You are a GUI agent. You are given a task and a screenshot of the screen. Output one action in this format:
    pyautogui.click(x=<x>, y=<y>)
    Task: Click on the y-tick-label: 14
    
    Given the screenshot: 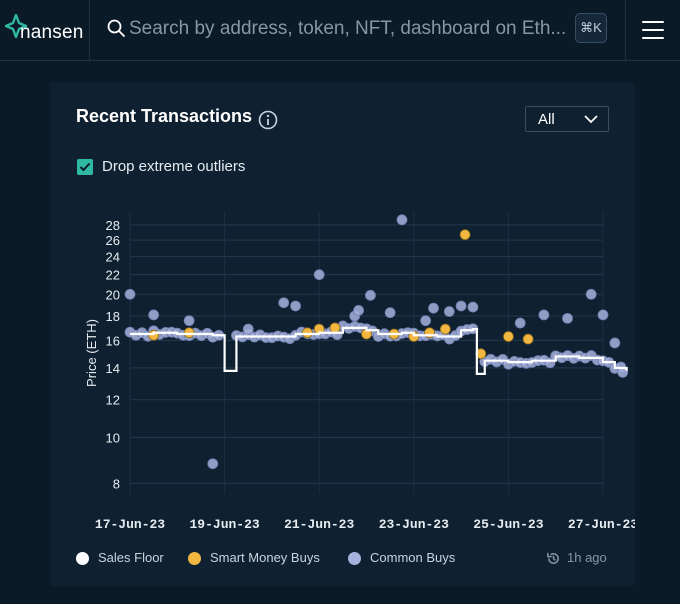 What is the action you would take?
    pyautogui.click(x=113, y=368)
    